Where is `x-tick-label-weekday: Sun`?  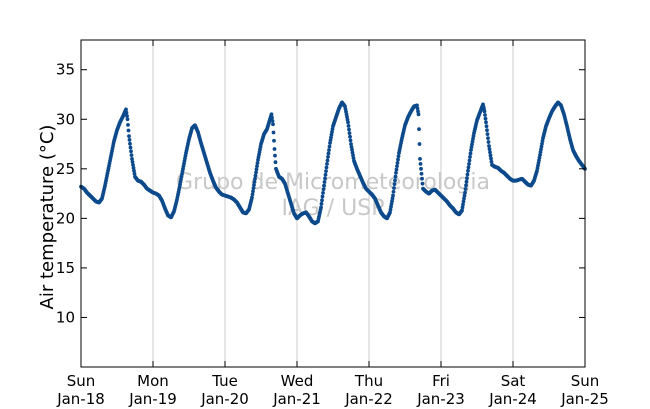
x-tick-label-weekday: Sun is located at coordinates (81, 381).